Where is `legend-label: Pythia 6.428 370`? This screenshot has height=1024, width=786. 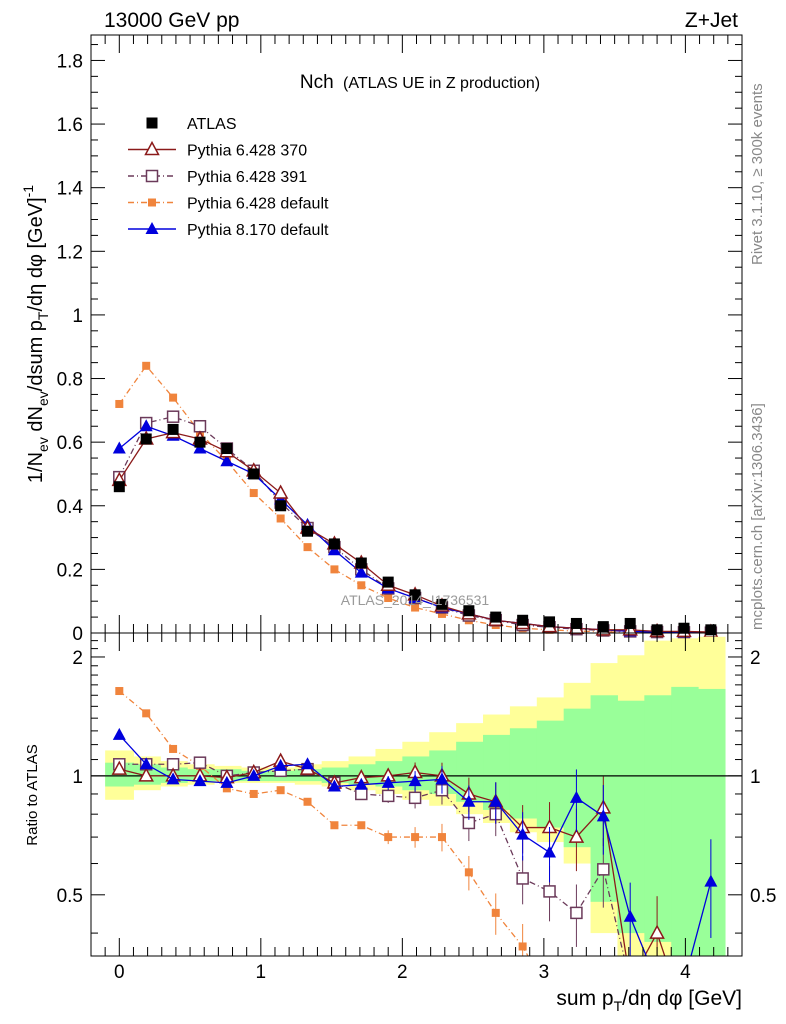 legend-label: Pythia 6.428 370 is located at coordinates (247, 151).